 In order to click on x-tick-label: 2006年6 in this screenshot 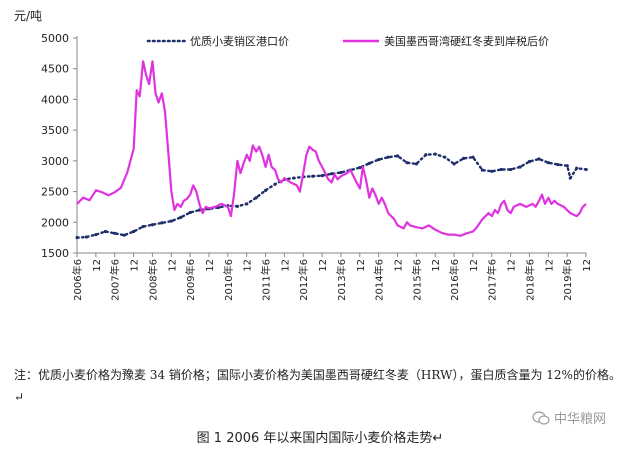, I will do `click(77, 280)`.